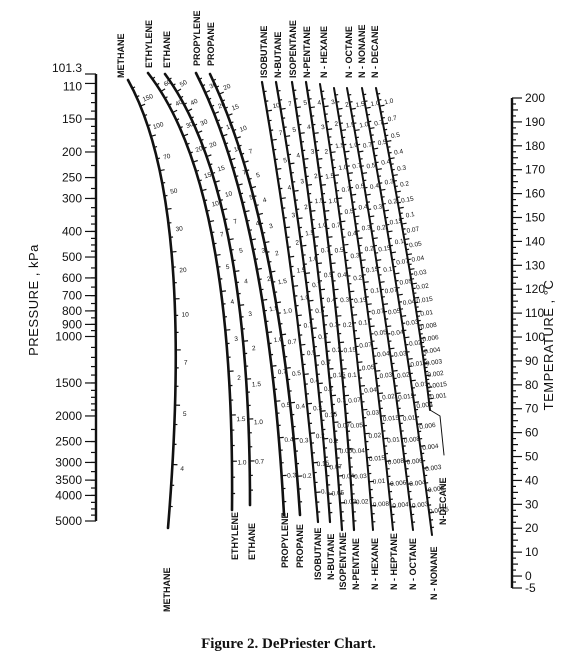 The height and width of the screenshot is (667, 577). What do you see at coordinates (420, 505) in the screenshot?
I see `k-value-label: 0.003` at bounding box center [420, 505].